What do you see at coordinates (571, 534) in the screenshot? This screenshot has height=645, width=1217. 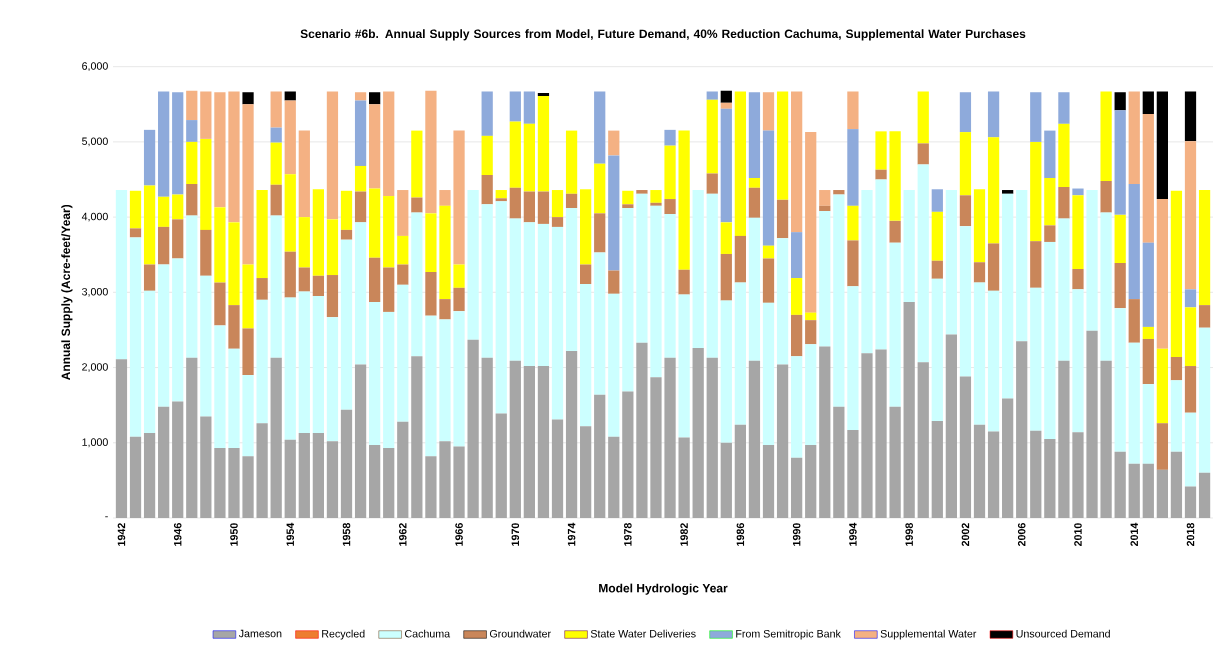 I see `x-tick-label: 1974` at bounding box center [571, 534].